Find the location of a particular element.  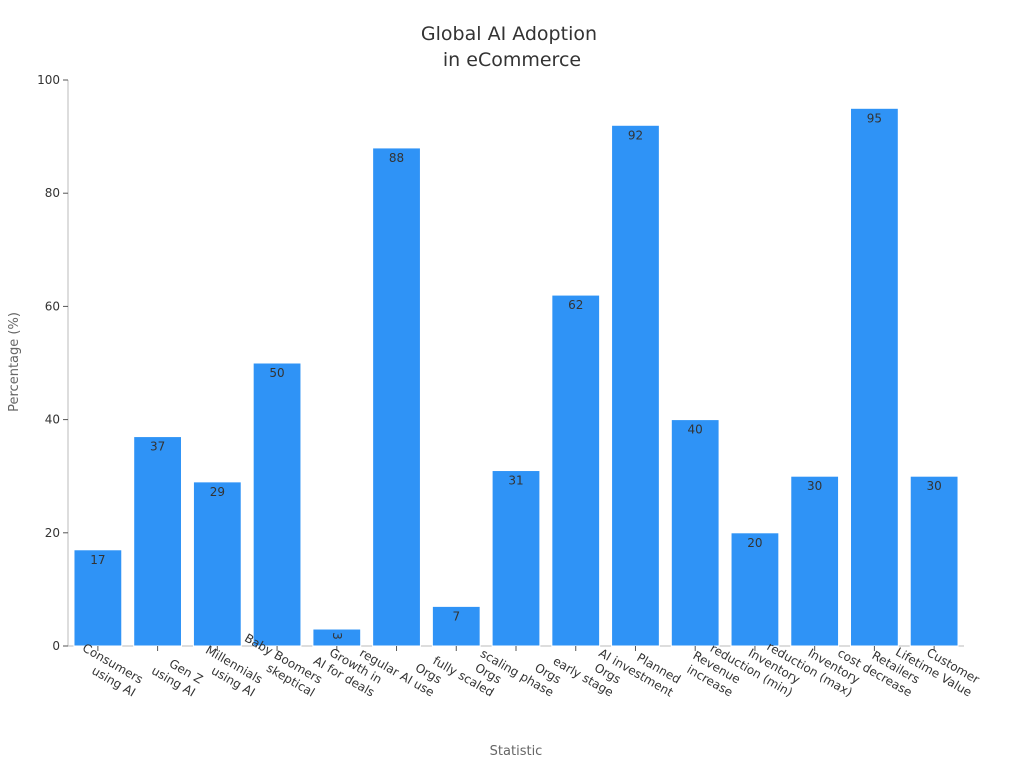

y-tick-label: 40 is located at coordinates (52, 420).